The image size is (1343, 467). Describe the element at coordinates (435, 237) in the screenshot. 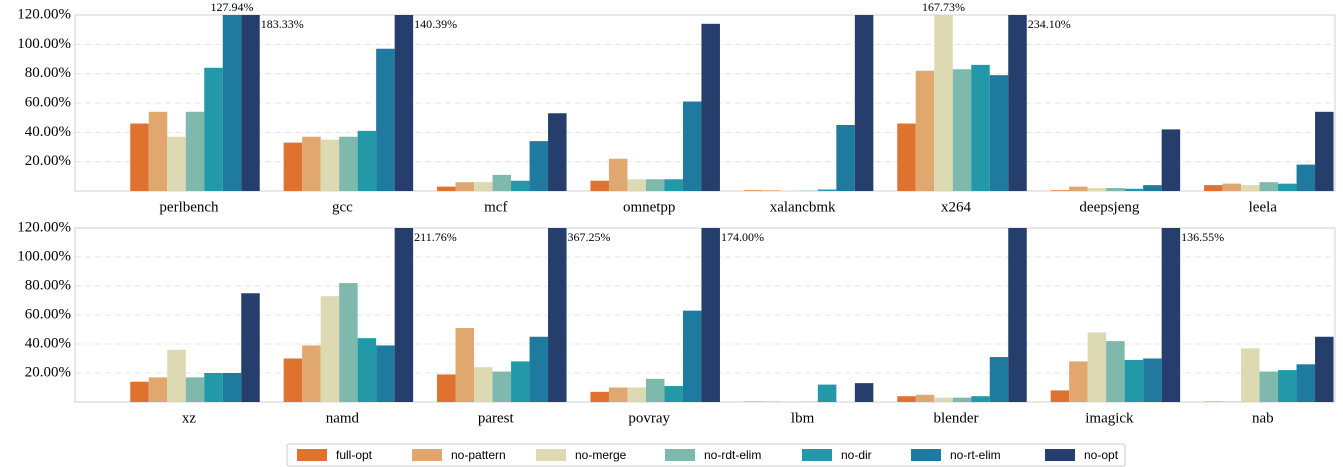

I see `value-label: 211.76%` at that location.